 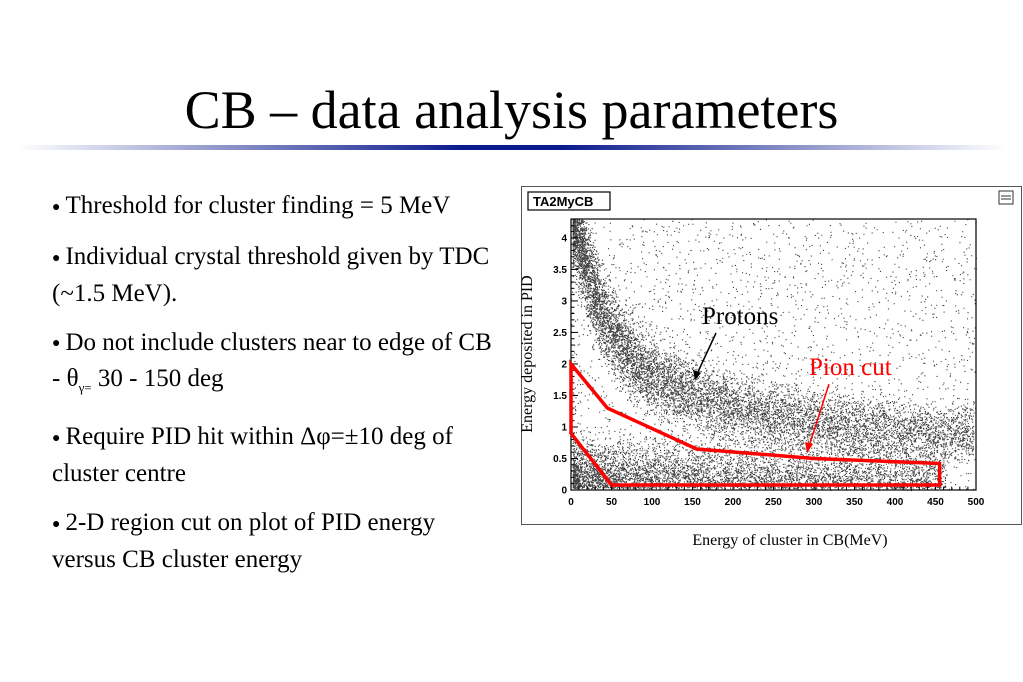 What do you see at coordinates (776, 495) in the screenshot?
I see `x-axis: 0 50 100 150 200 250 300 350 400 450 500` at bounding box center [776, 495].